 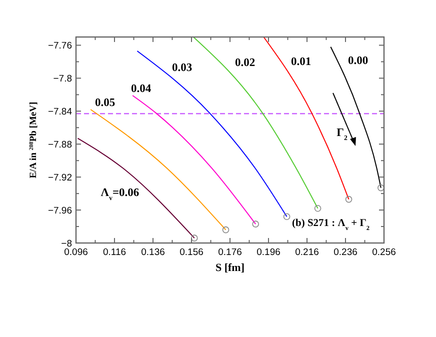 What do you see at coordinates (153, 252) in the screenshot?
I see `x-tick-label: 0.136` at bounding box center [153, 252].